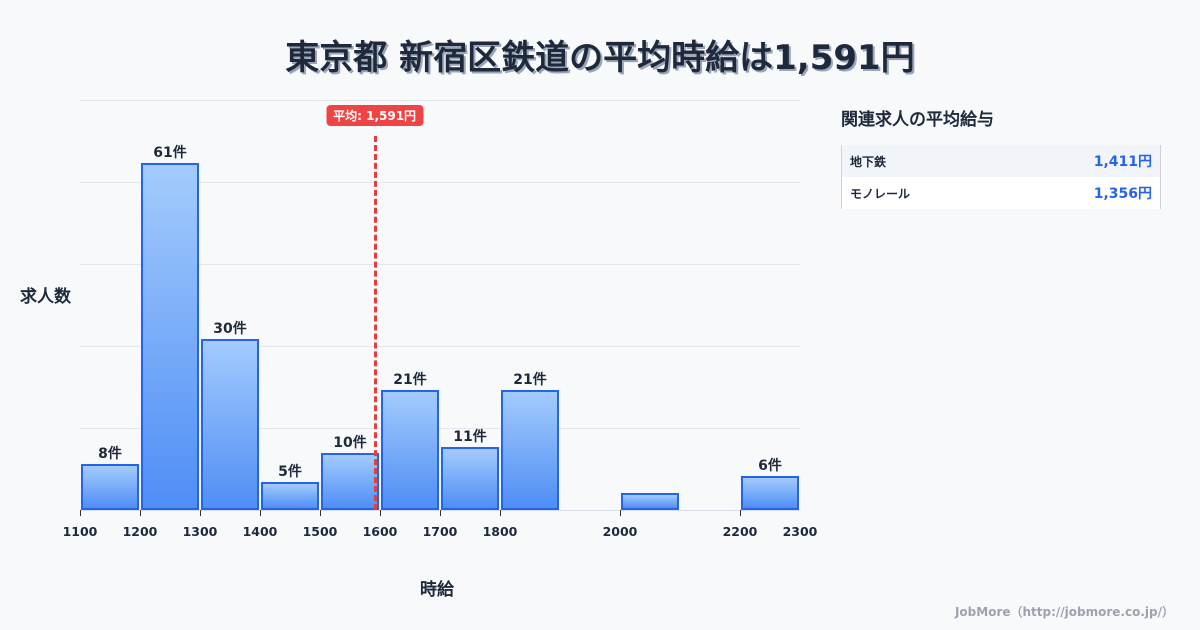 The height and width of the screenshot is (630, 1200). I want to click on related-salary-row: 地下鉄 1,411円, so click(1001, 161).